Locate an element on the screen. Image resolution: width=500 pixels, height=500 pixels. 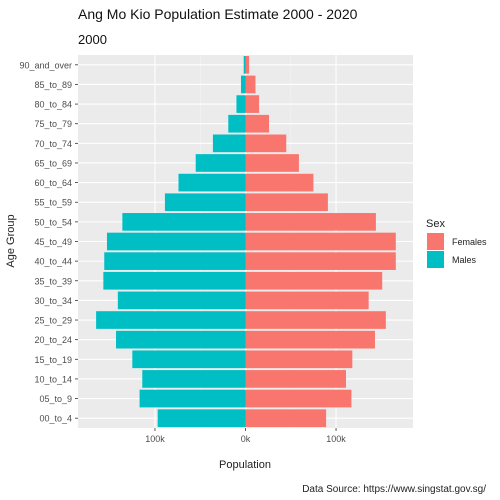
y-tick-label: 85_to_89 is located at coordinates (53, 85).